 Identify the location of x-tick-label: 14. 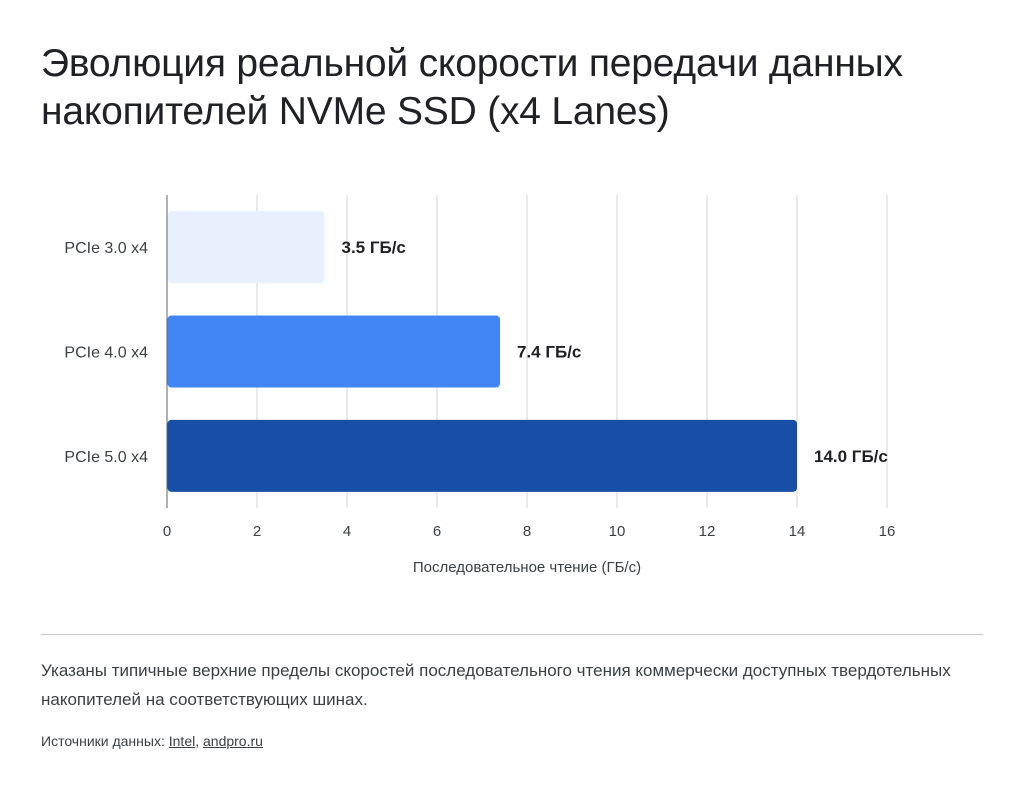
(797, 531).